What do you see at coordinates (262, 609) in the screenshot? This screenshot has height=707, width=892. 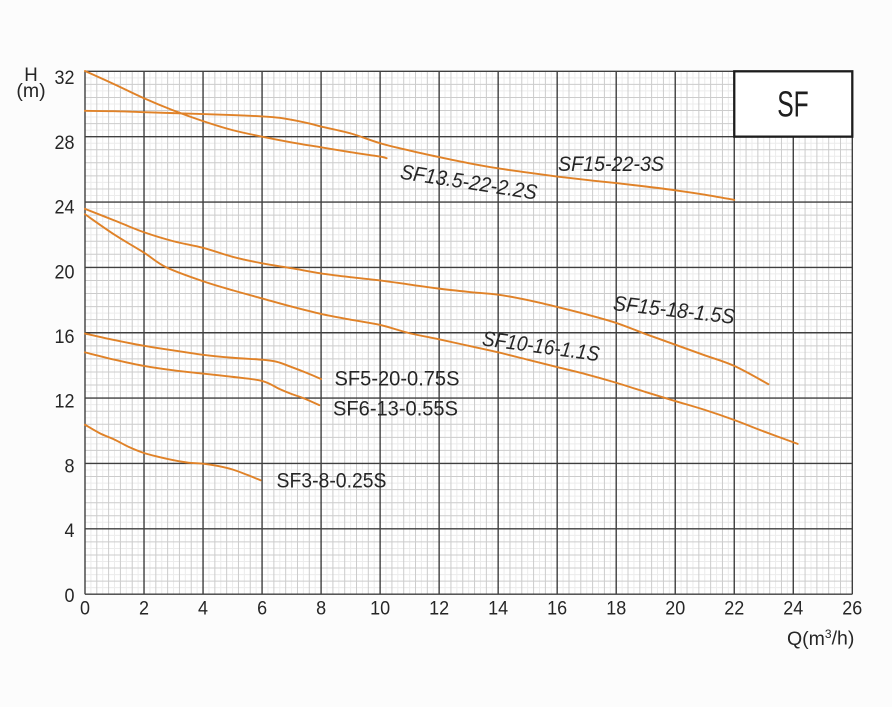 I see `svg-text: 6` at bounding box center [262, 609].